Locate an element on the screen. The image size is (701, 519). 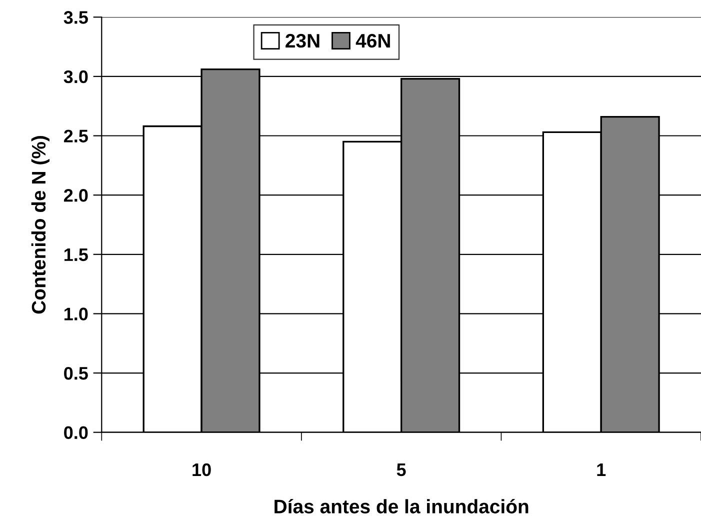
x-tick-label: 1 is located at coordinates (601, 470).